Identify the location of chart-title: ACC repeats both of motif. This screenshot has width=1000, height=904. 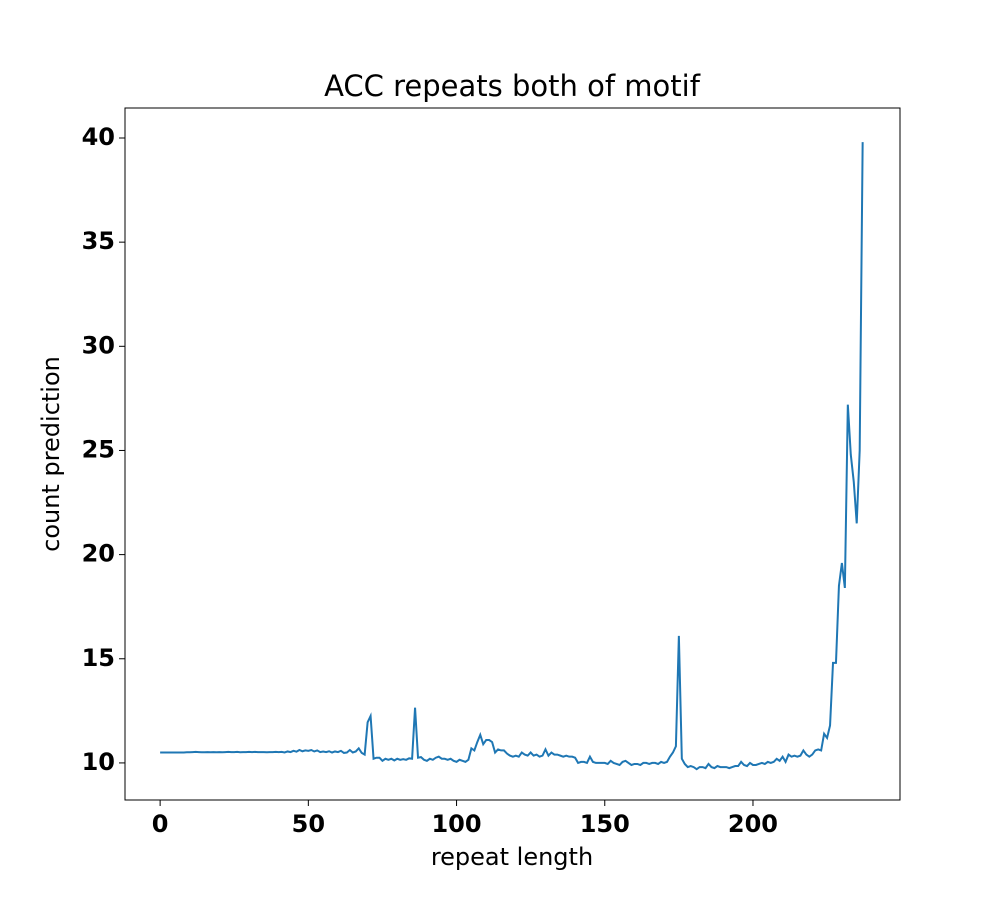
(512, 86).